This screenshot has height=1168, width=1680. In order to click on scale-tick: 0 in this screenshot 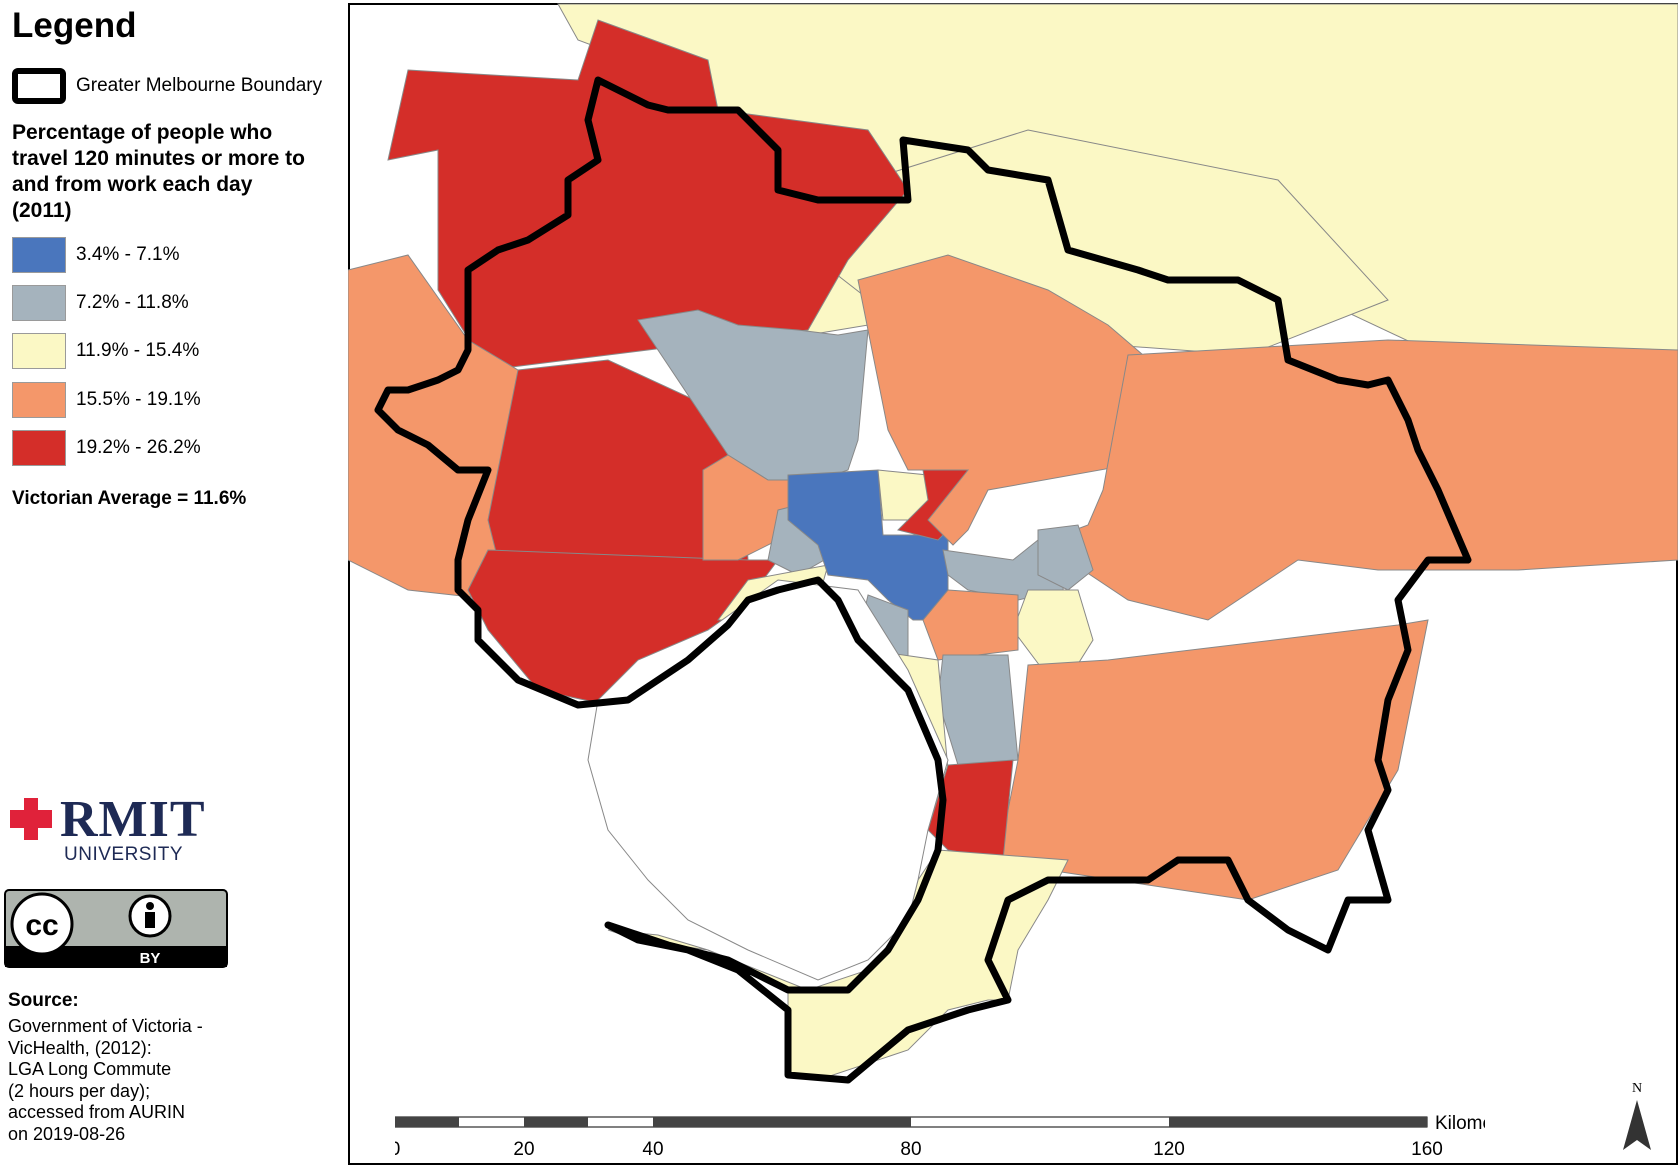, I will do `click(397, 1149)`.